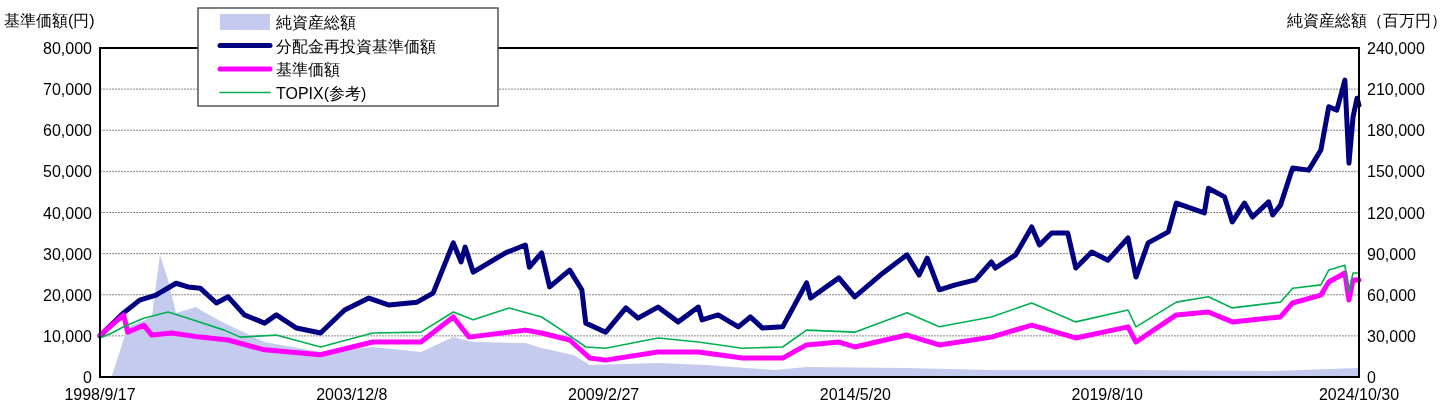  What do you see at coordinates (68, 213) in the screenshot?
I see `y-tick-label: 40,000` at bounding box center [68, 213].